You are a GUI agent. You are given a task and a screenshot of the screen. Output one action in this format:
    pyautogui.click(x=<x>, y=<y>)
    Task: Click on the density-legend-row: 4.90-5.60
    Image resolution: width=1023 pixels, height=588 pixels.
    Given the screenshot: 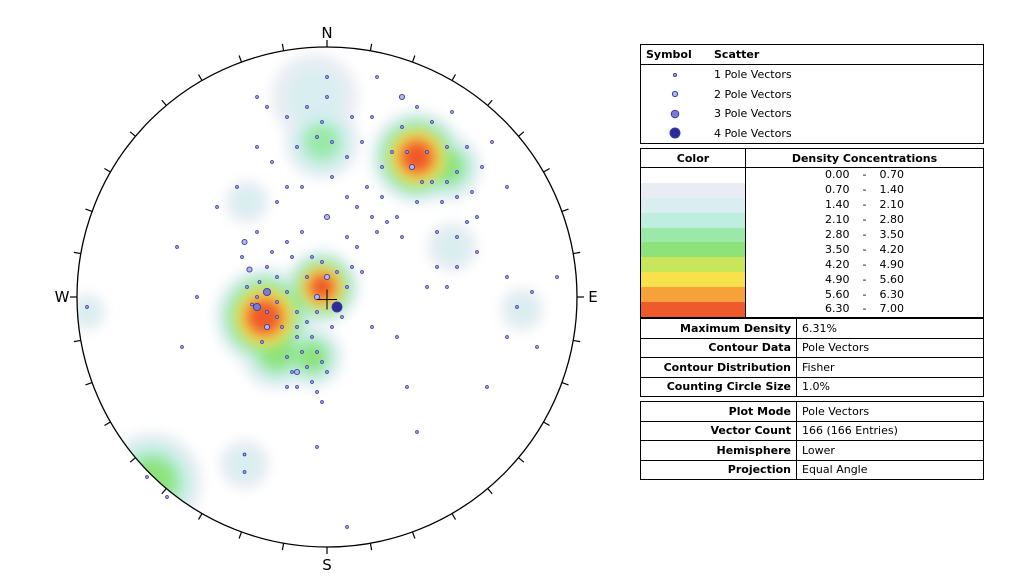 What is the action you would take?
    pyautogui.click(x=812, y=280)
    